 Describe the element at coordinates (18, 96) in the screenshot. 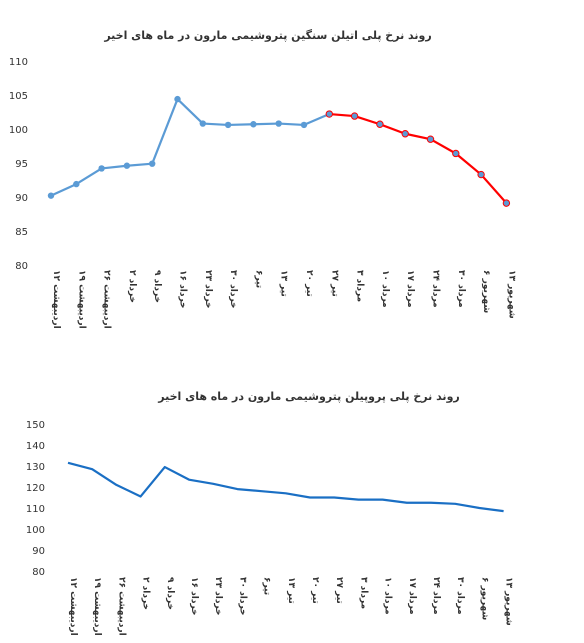

I see `y-tick-label: 105` at that location.